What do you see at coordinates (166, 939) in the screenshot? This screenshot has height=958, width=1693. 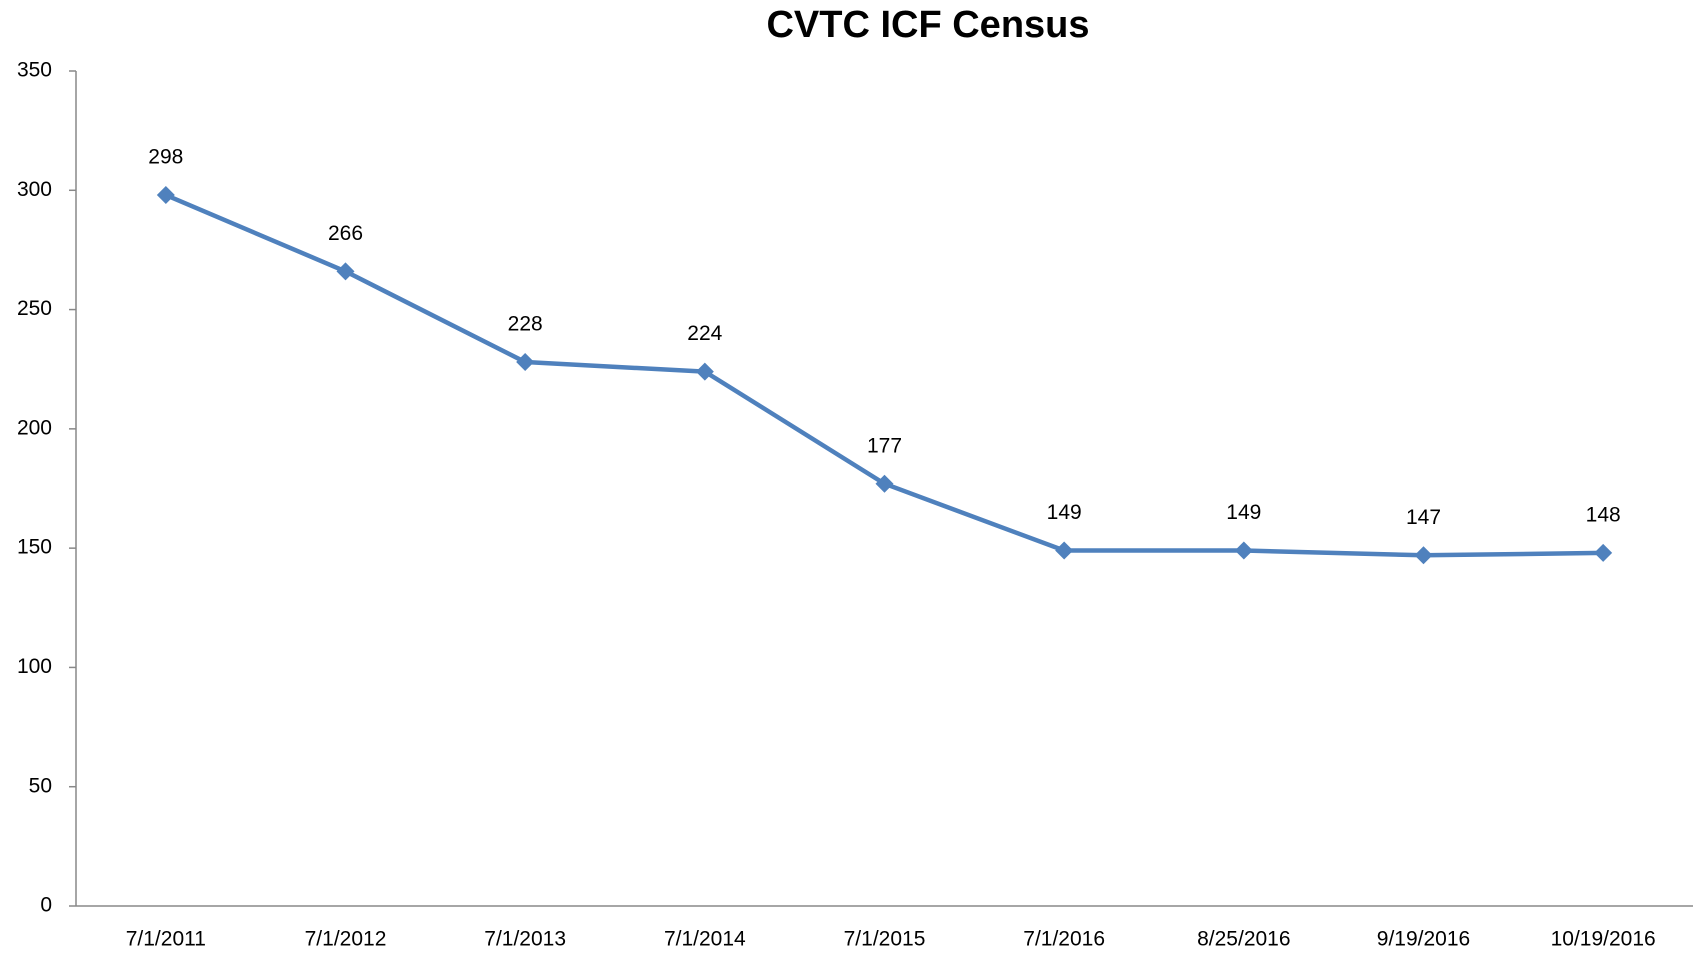 I see `x-tick-label: 7/1/2011` at bounding box center [166, 939].